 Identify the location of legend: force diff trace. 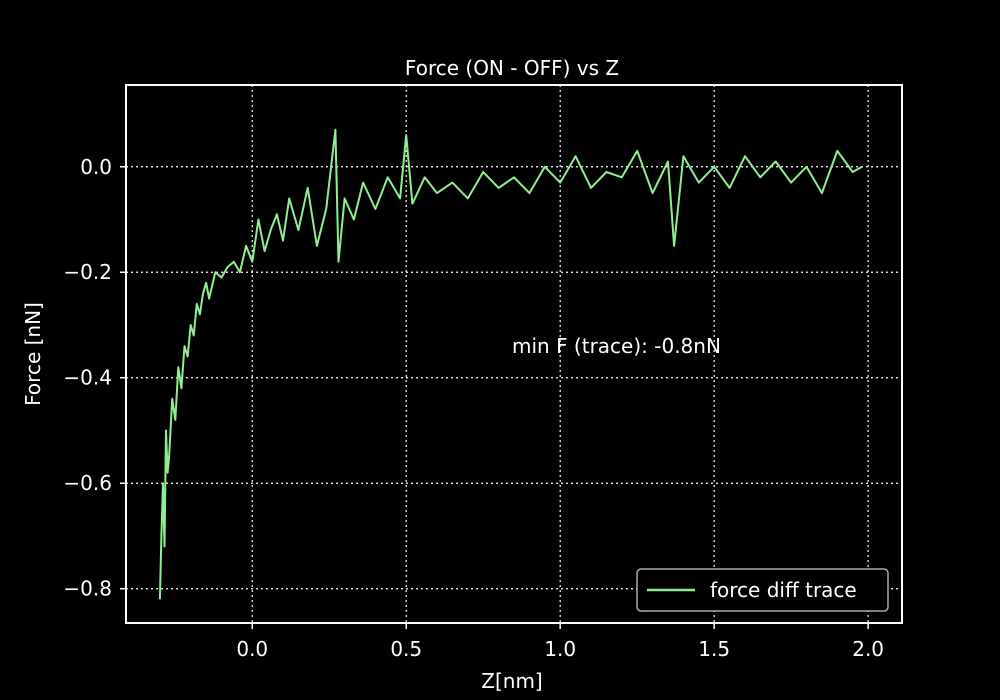
(762, 590).